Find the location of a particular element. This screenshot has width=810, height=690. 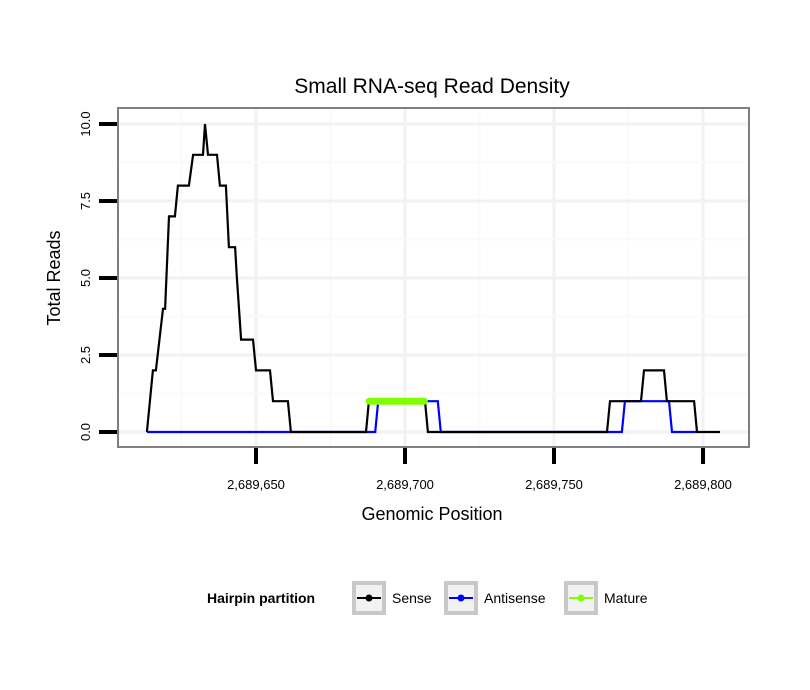

y-tick-label: 10.0 is located at coordinates (85, 123).